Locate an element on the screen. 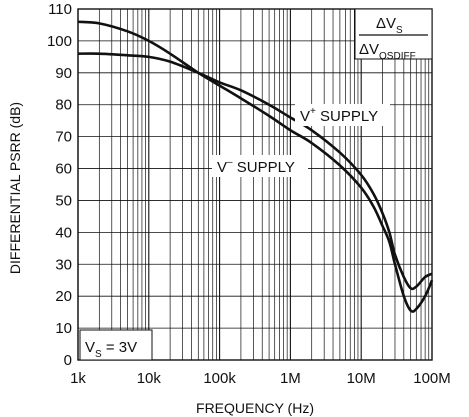 The width and height of the screenshot is (469, 417). x-tick-label: 10M is located at coordinates (361, 378).